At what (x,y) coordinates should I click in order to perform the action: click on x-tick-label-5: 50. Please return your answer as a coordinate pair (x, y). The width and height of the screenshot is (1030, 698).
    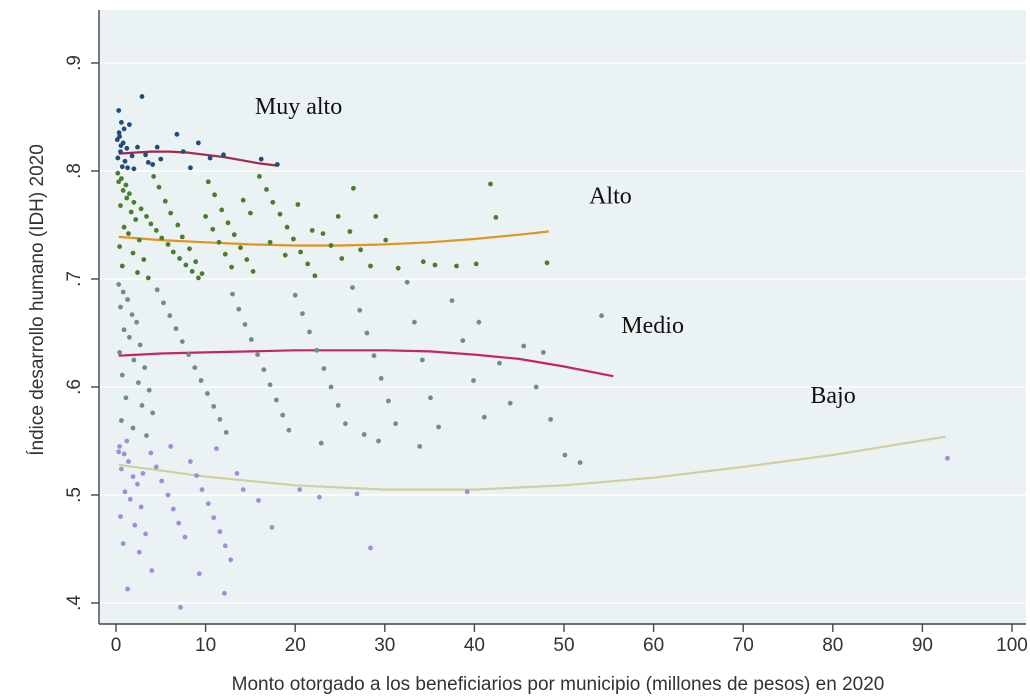
    Looking at the image, I should click on (563, 645).